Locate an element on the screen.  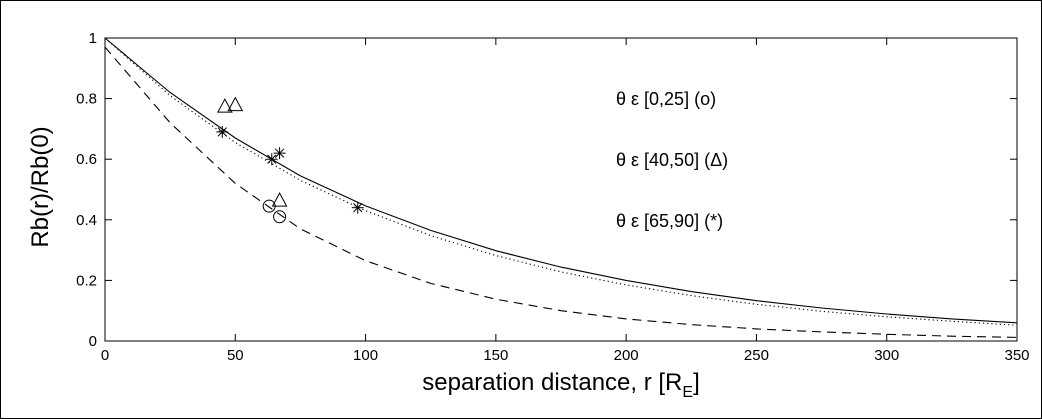
y-tick-label: 1 is located at coordinates (93, 38).